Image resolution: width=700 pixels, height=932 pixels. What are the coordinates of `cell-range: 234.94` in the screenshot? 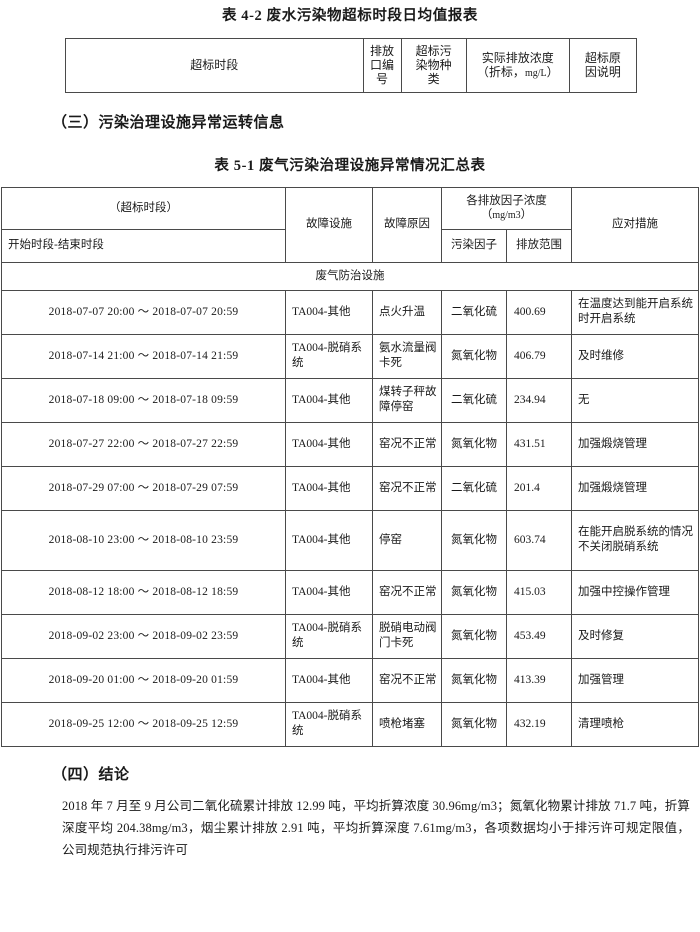 It's located at (539, 400).